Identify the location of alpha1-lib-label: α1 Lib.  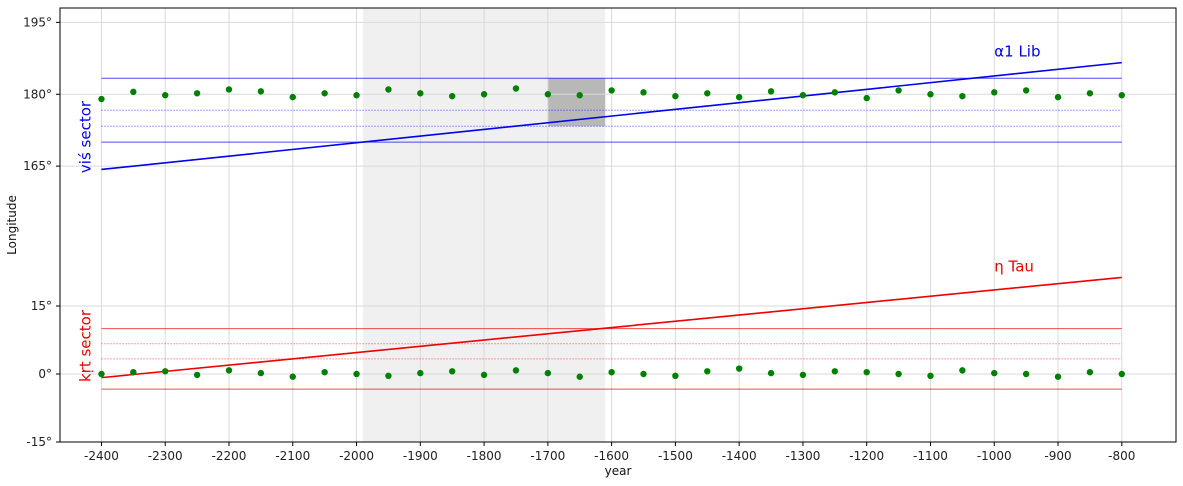
(1017, 52).